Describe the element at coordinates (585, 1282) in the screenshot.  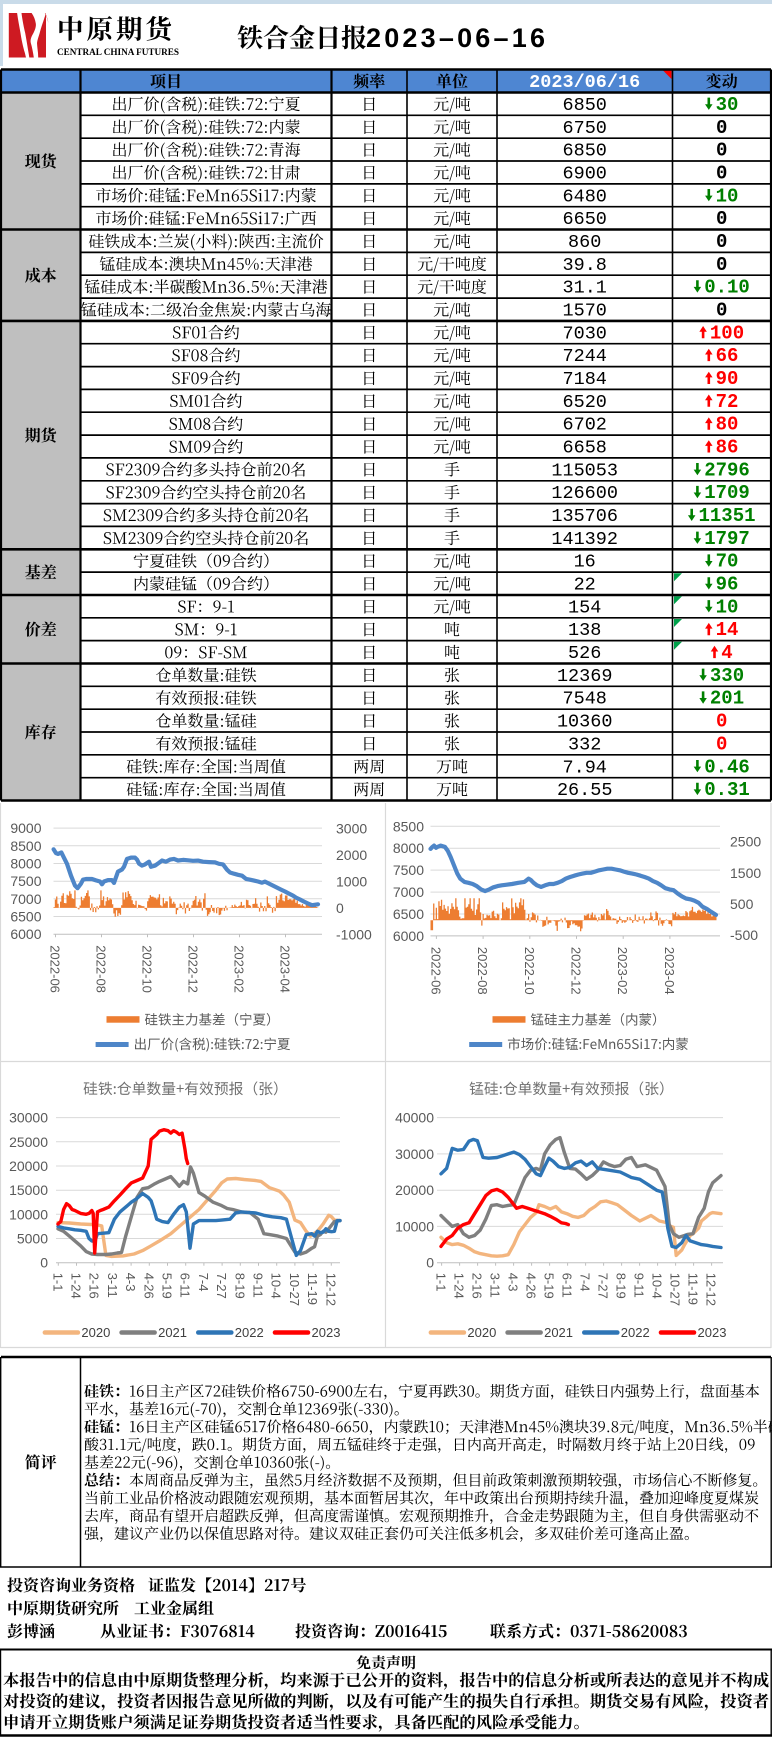
I see `svg-text: 7-4` at that location.